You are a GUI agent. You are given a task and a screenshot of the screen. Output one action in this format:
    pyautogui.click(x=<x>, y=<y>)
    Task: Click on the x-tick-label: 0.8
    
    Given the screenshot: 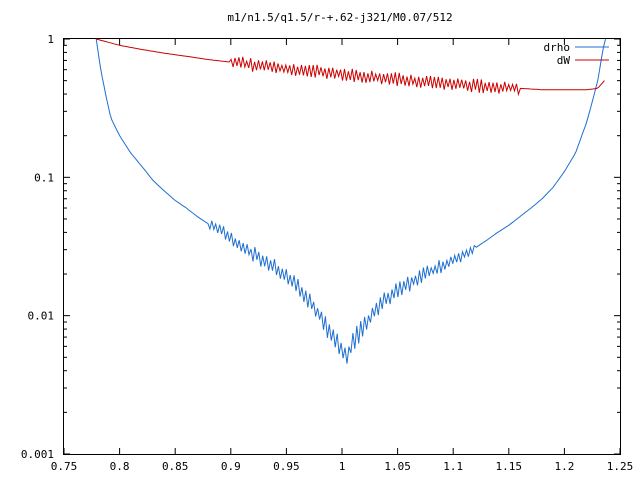 What is the action you would take?
    pyautogui.click(x=120, y=466)
    